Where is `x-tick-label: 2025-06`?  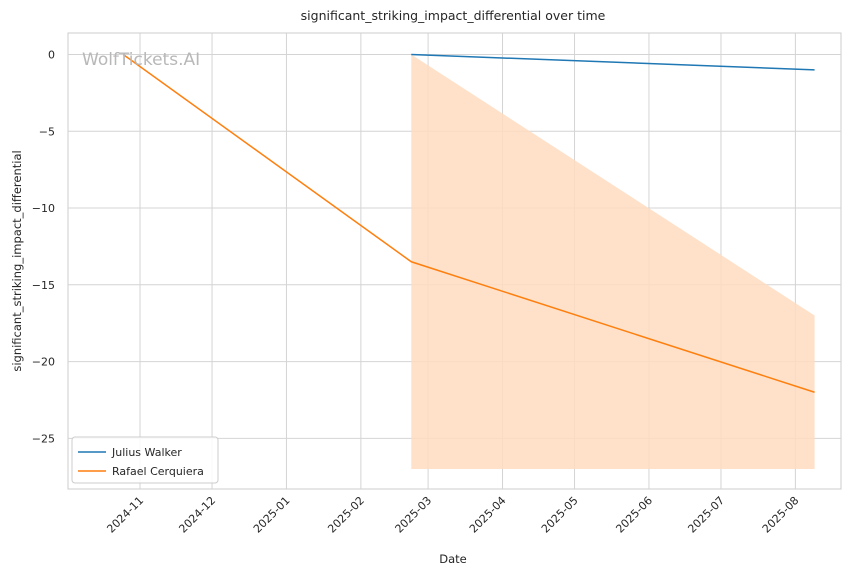 x-tick-label: 2025-06 is located at coordinates (634, 515).